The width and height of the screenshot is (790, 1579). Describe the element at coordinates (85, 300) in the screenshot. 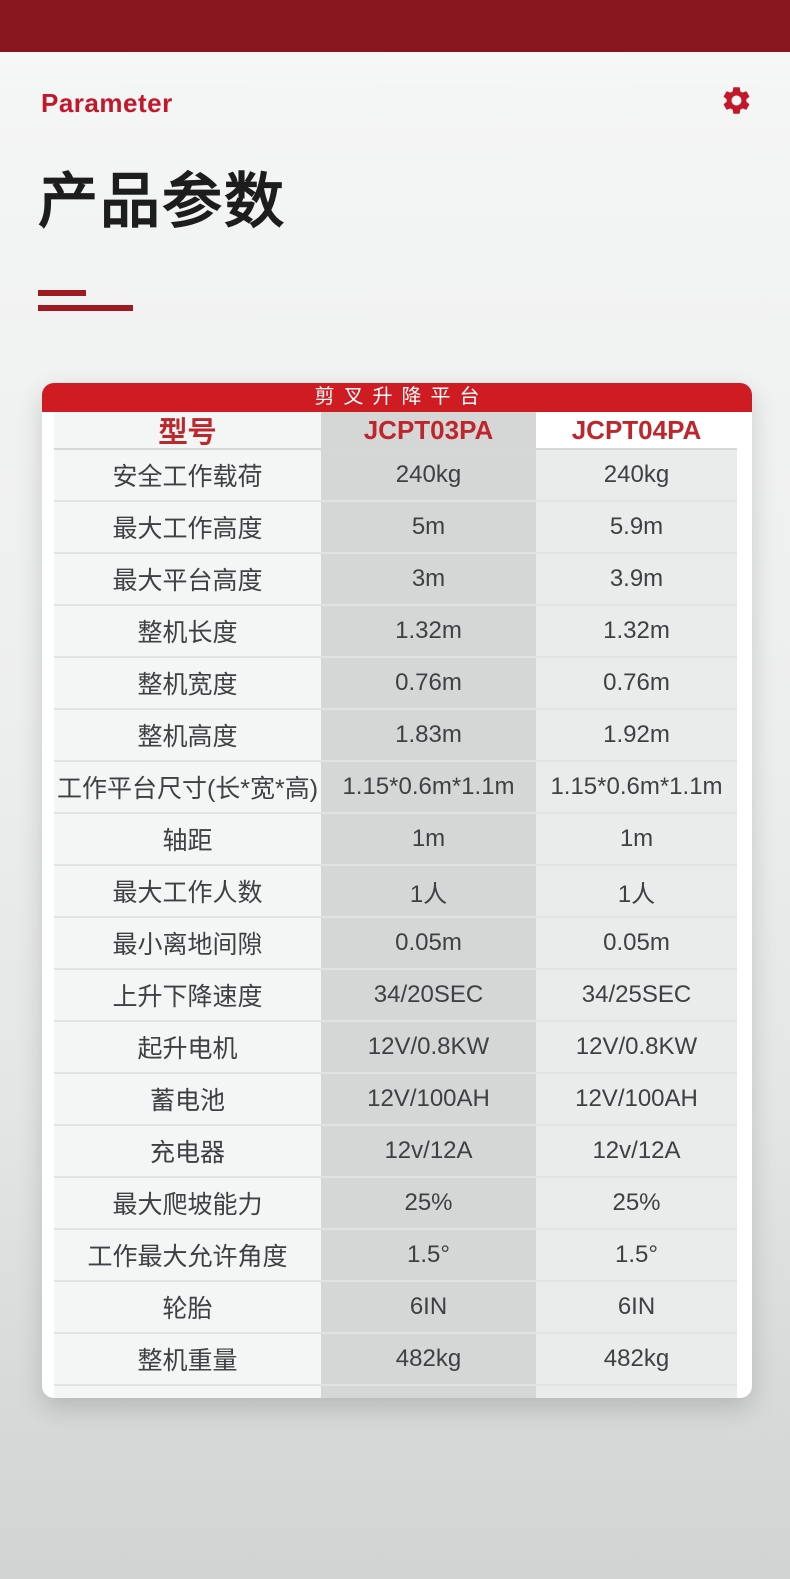

I see `title-underline-decoration` at that location.